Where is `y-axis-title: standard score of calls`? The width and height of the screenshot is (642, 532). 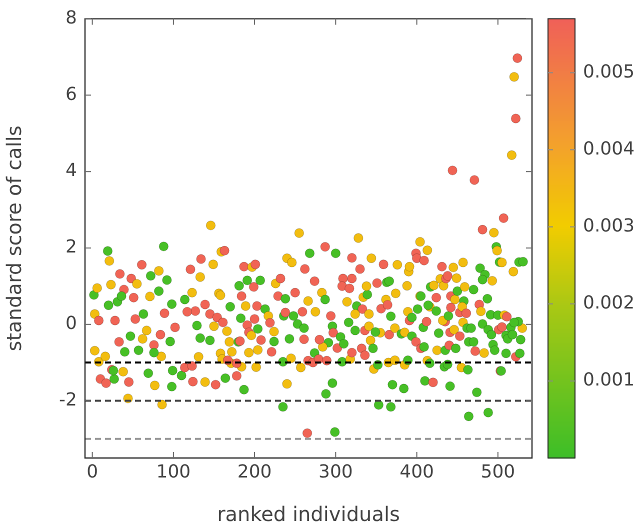 y-axis-title: standard score of calls is located at coordinates (14, 239).